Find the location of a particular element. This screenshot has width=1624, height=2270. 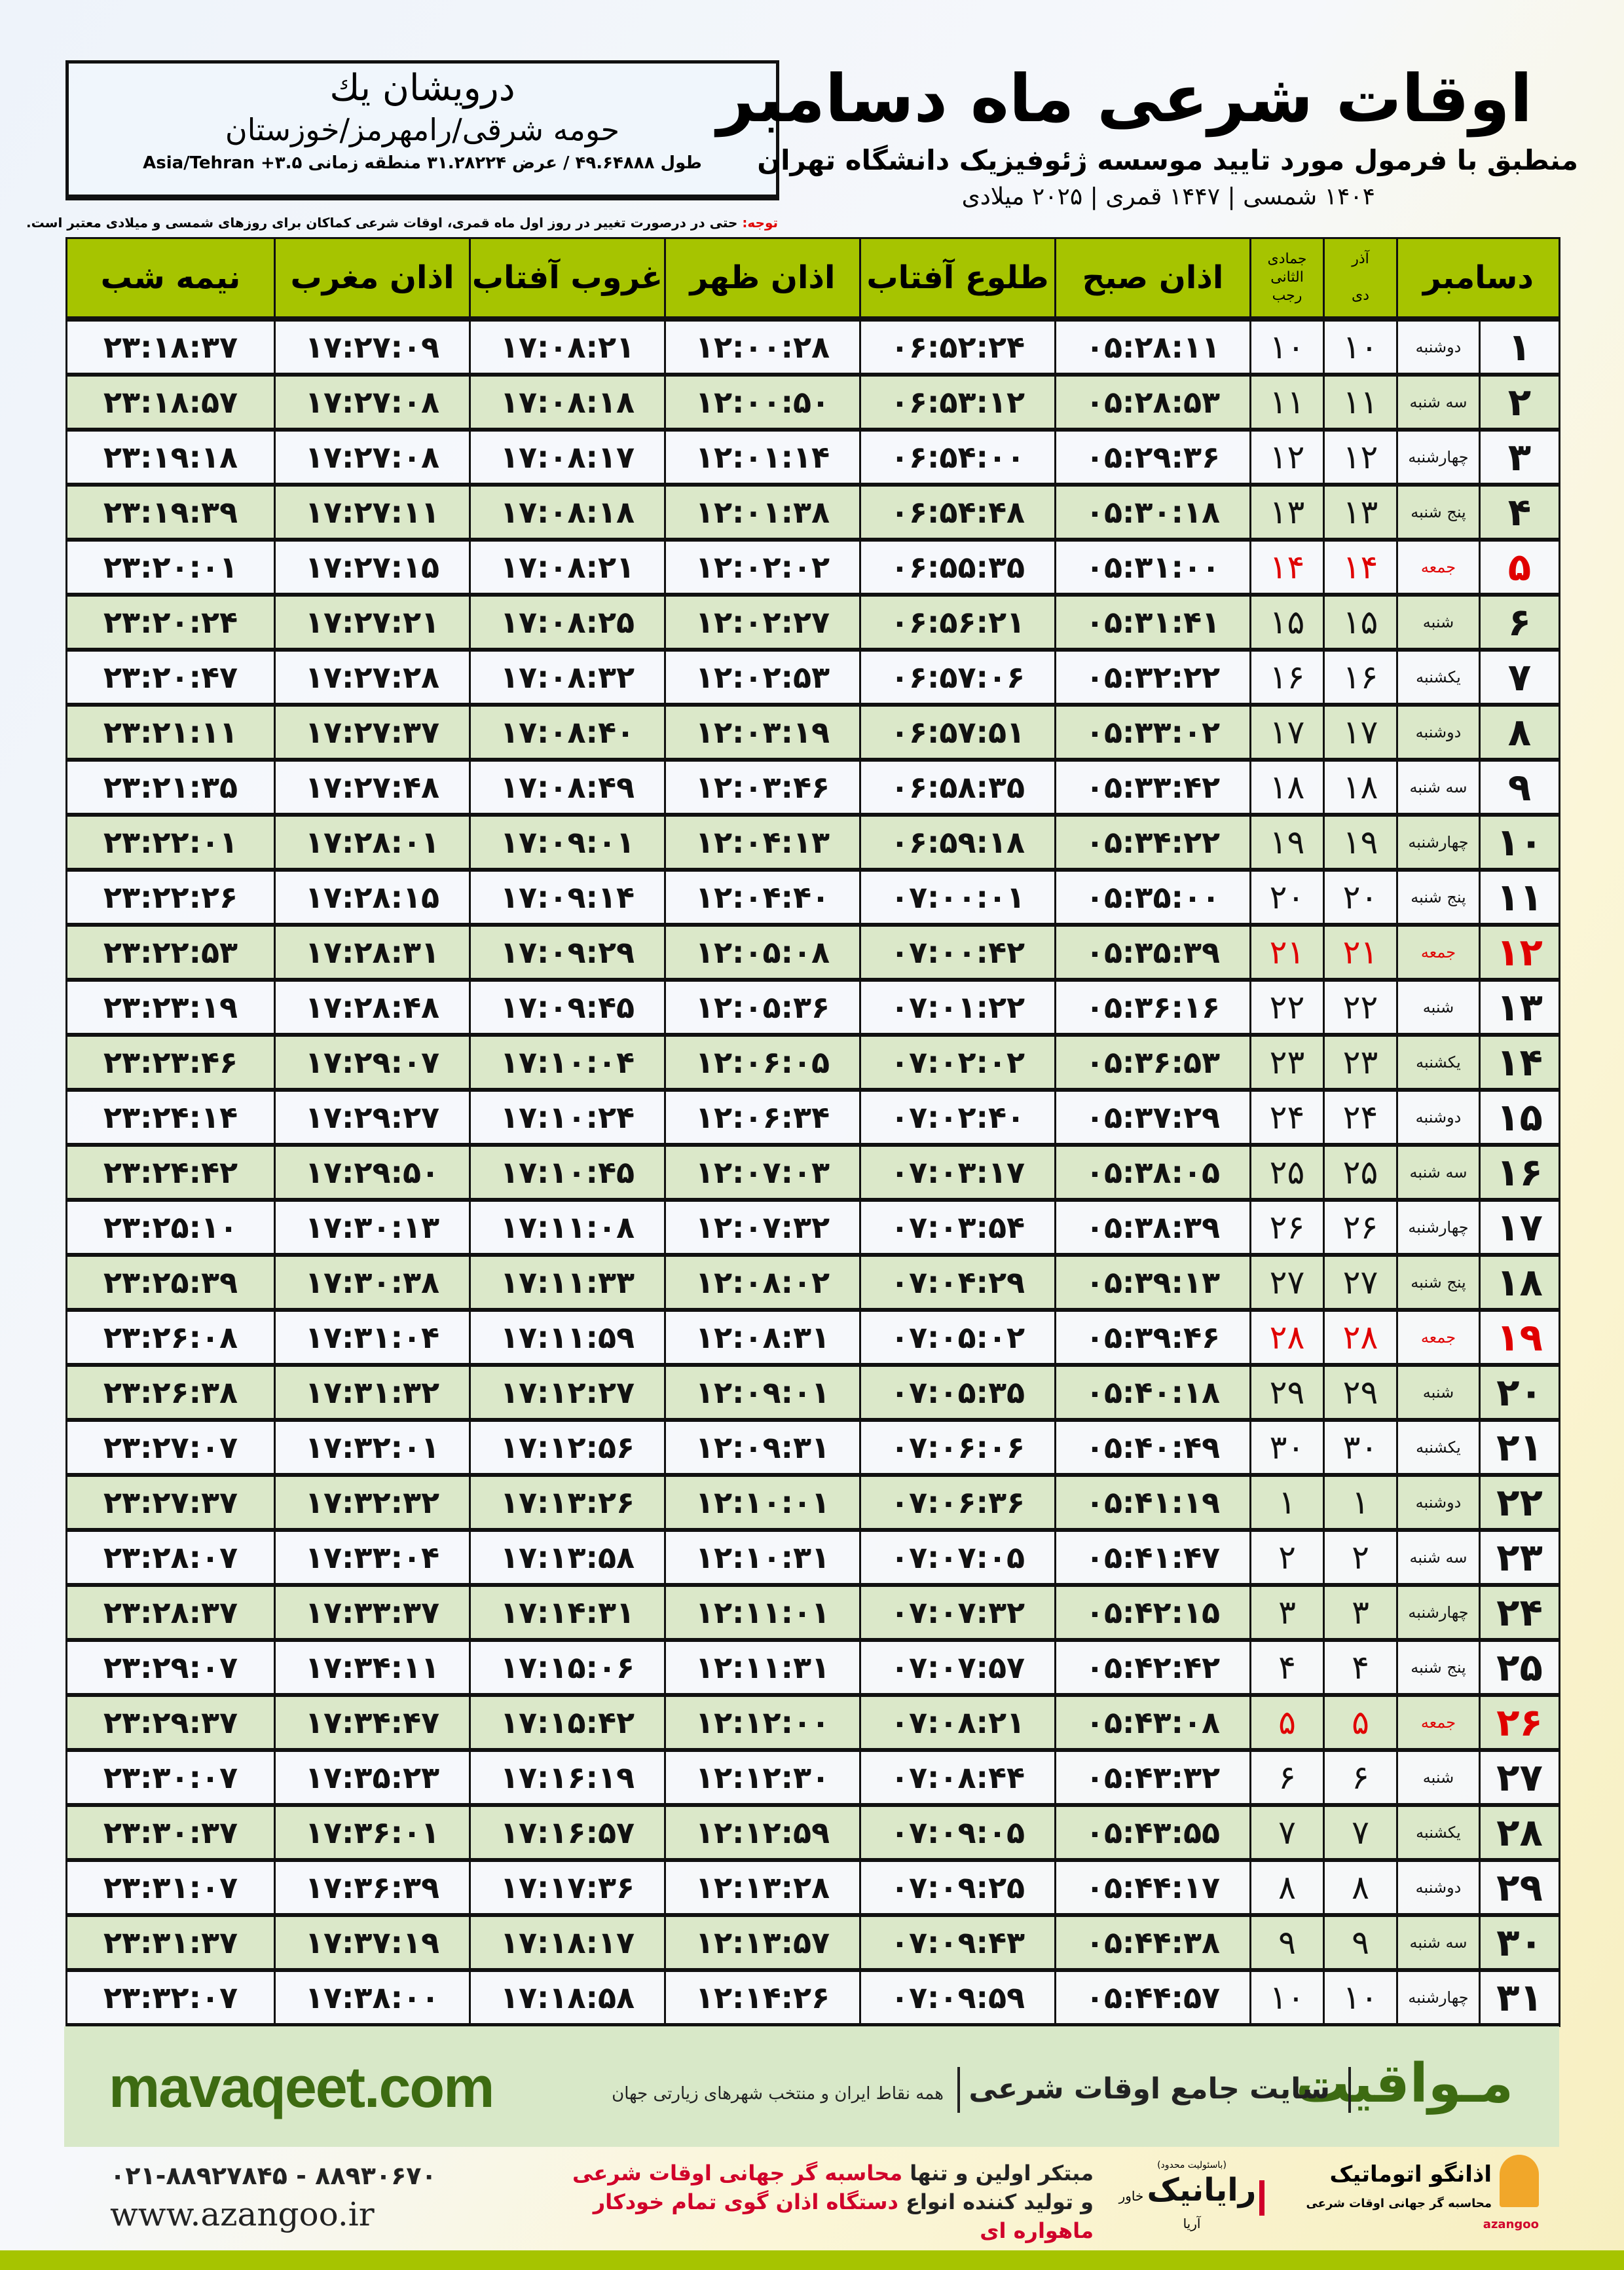

banner-slogan: سایت جامع اوقات شرعی is located at coordinates (1149, 2089).